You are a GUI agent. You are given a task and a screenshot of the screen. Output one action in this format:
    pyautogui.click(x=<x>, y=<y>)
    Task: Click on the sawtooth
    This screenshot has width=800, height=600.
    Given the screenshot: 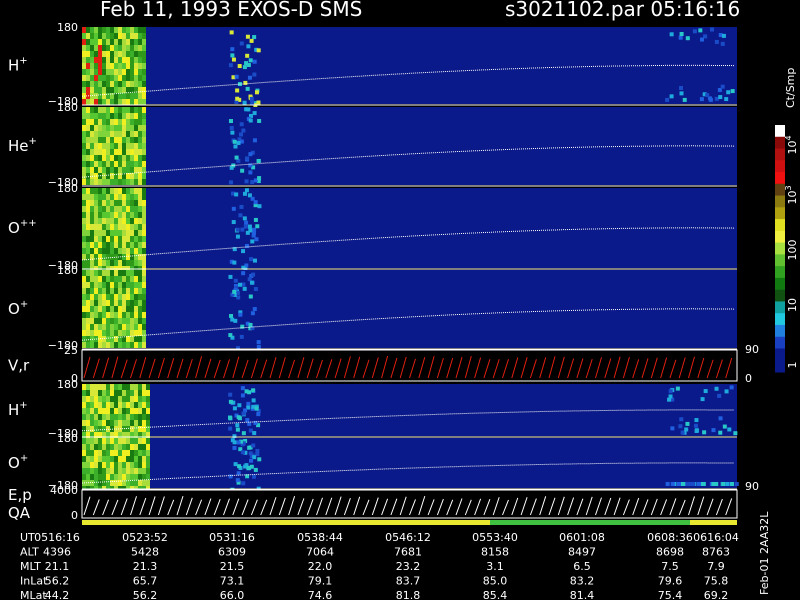 What is the action you would take?
    pyautogui.click(x=408, y=367)
    